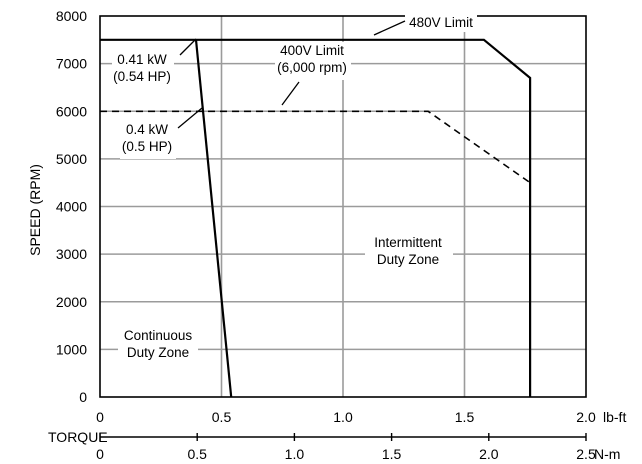  What do you see at coordinates (312, 50) in the screenshot?
I see `annotation-text: 400V Limit` at bounding box center [312, 50].